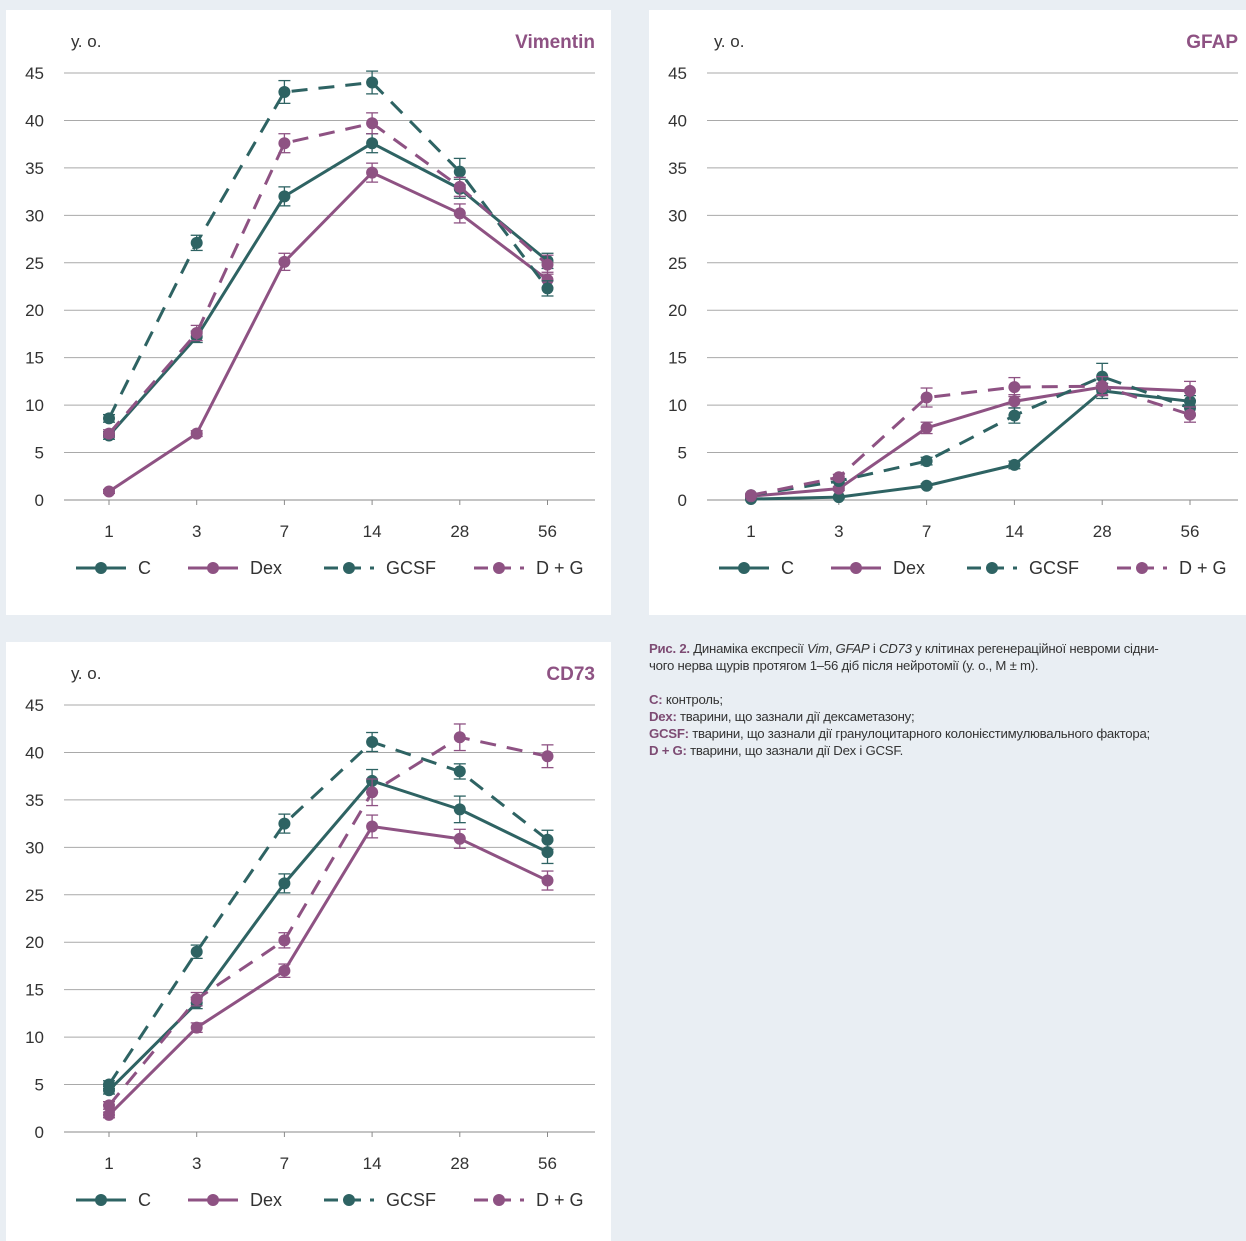  What do you see at coordinates (34, 215) in the screenshot?
I see `y-tick-label: 30` at bounding box center [34, 215].